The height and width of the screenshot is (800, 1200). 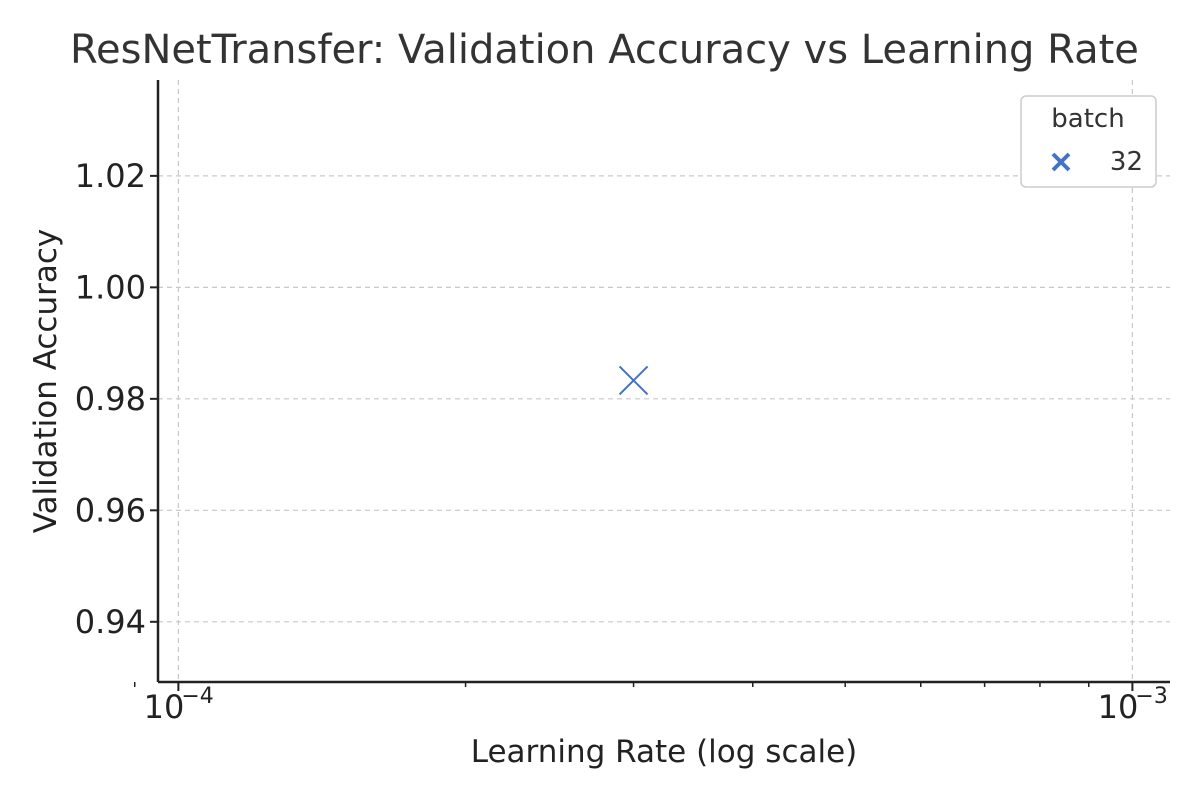 I want to click on x-tick-exponent: −3, so click(x=1151, y=696).